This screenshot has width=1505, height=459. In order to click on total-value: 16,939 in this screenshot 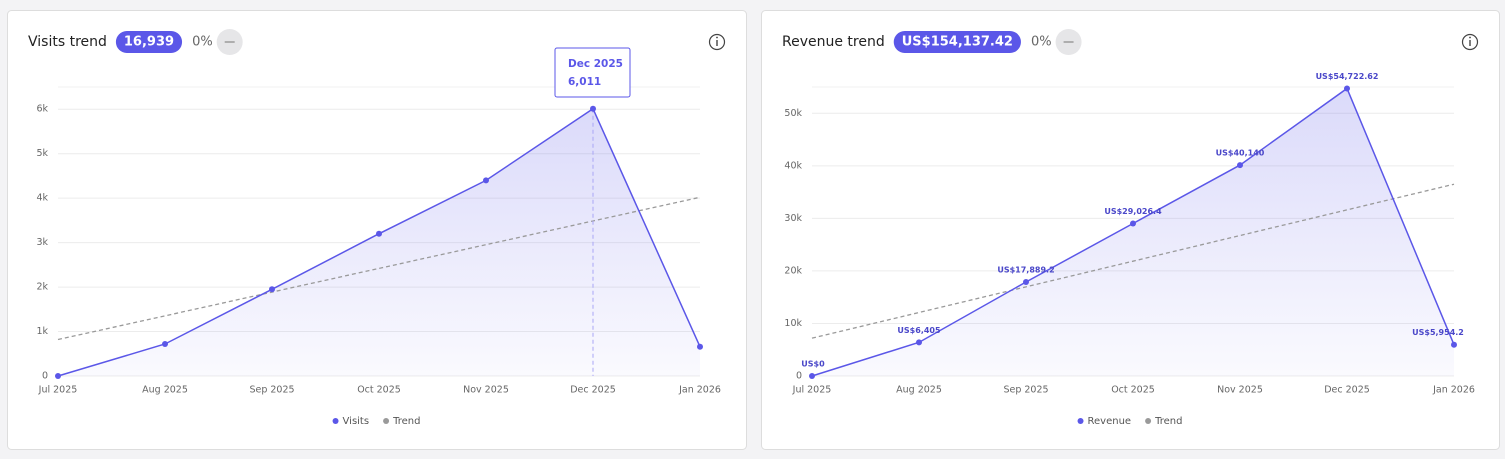, I will do `click(149, 42)`.